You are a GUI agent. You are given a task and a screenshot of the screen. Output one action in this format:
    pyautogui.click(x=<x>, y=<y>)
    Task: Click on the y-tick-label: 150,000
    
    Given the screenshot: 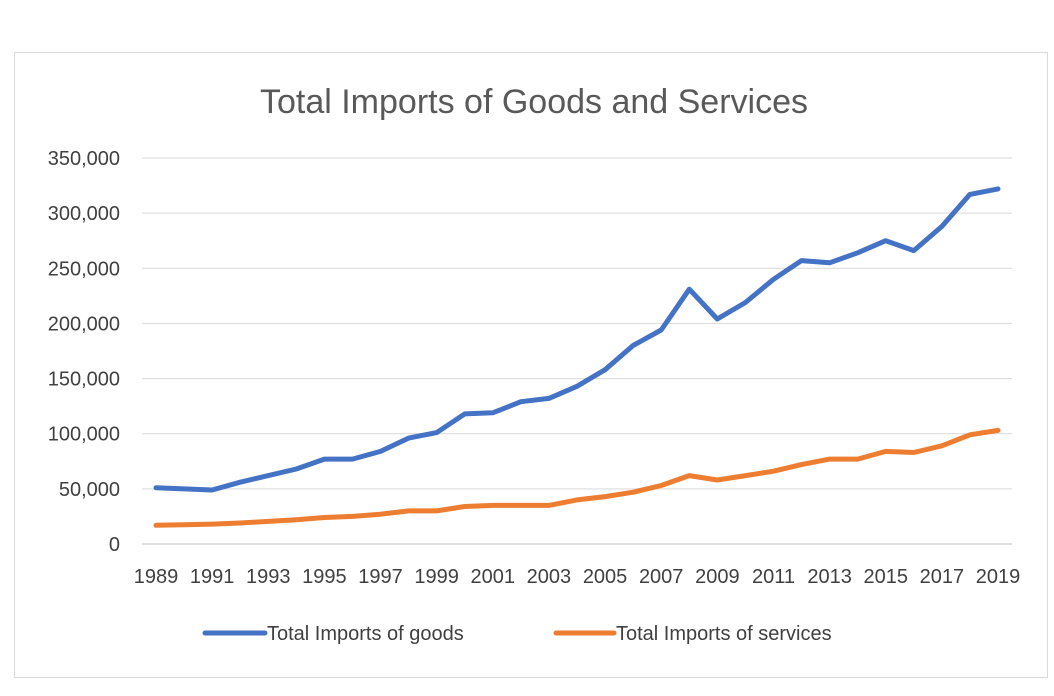 What is the action you would take?
    pyautogui.click(x=84, y=380)
    